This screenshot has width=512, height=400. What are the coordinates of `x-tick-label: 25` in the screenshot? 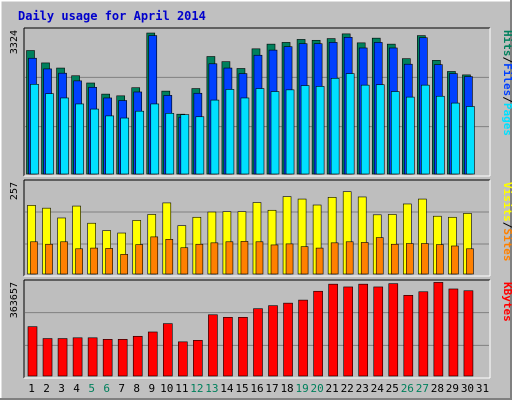 It's located at (392, 388).